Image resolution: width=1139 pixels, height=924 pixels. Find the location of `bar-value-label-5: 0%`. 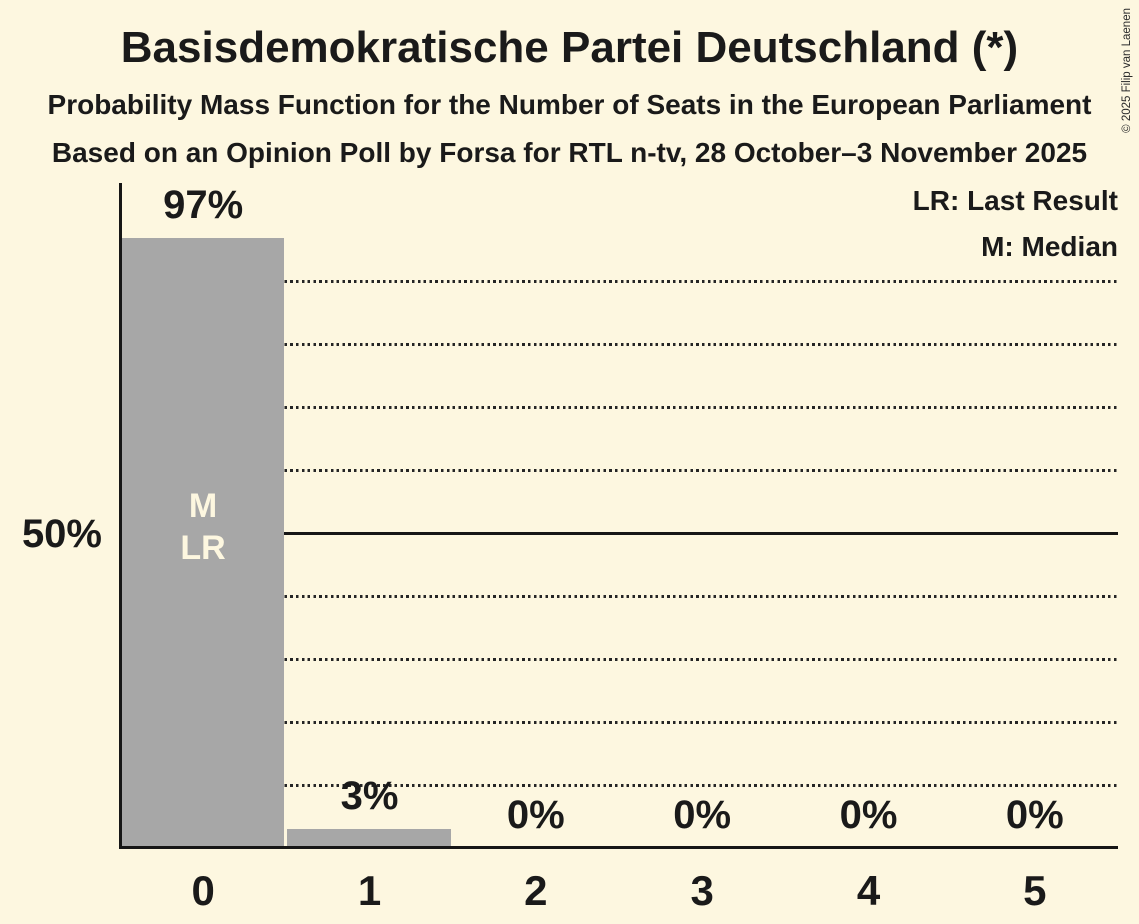

bar-value-label-5: 0% is located at coordinates (1034, 815).